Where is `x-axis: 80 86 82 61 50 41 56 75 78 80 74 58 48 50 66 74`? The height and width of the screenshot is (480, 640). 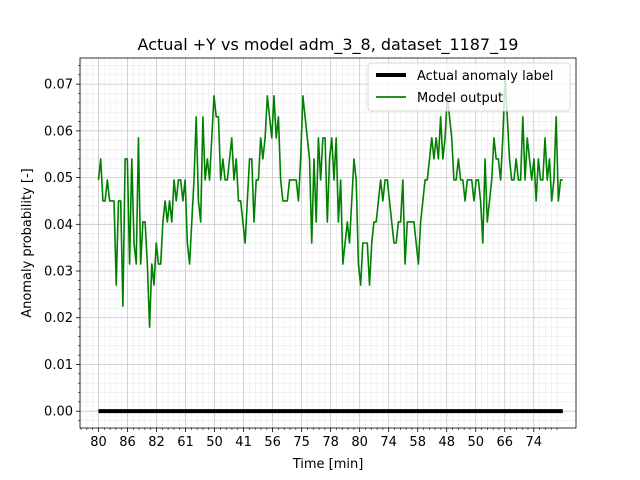 x-axis: 80 86 82 61 50 41 56 75 78 80 74 58 48 50 66 74 is located at coordinates (319, 439).